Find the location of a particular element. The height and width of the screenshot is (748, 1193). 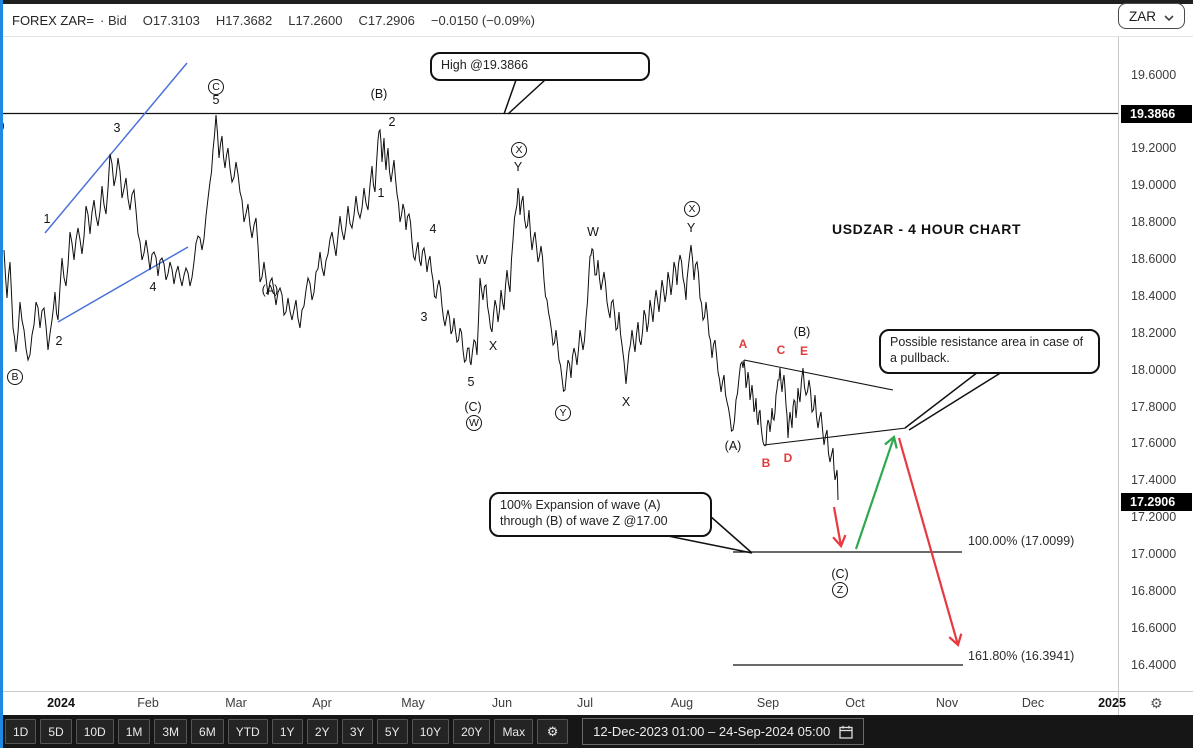

wave-label-circled: W is located at coordinates (474, 423).